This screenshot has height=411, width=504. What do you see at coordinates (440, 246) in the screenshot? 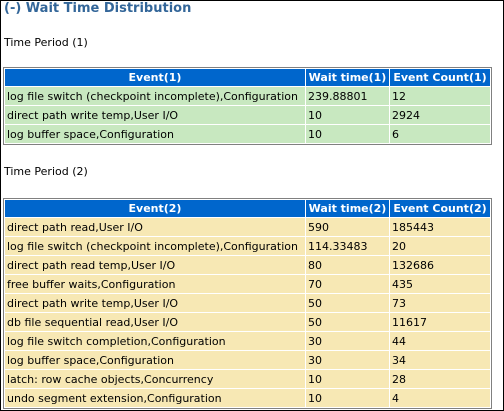
I see `event-count-cell: 20` at bounding box center [440, 246].